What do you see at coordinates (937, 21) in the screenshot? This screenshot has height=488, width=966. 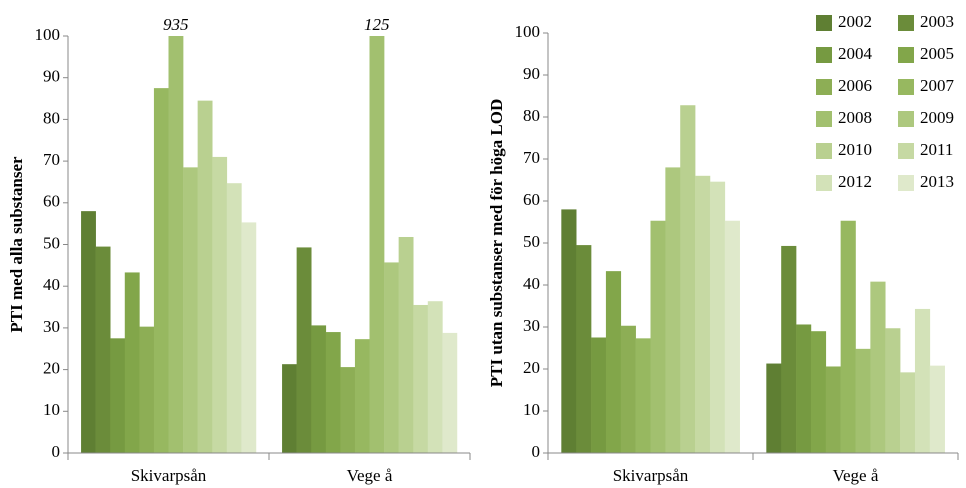 I see `legend-label: 2003` at bounding box center [937, 21].